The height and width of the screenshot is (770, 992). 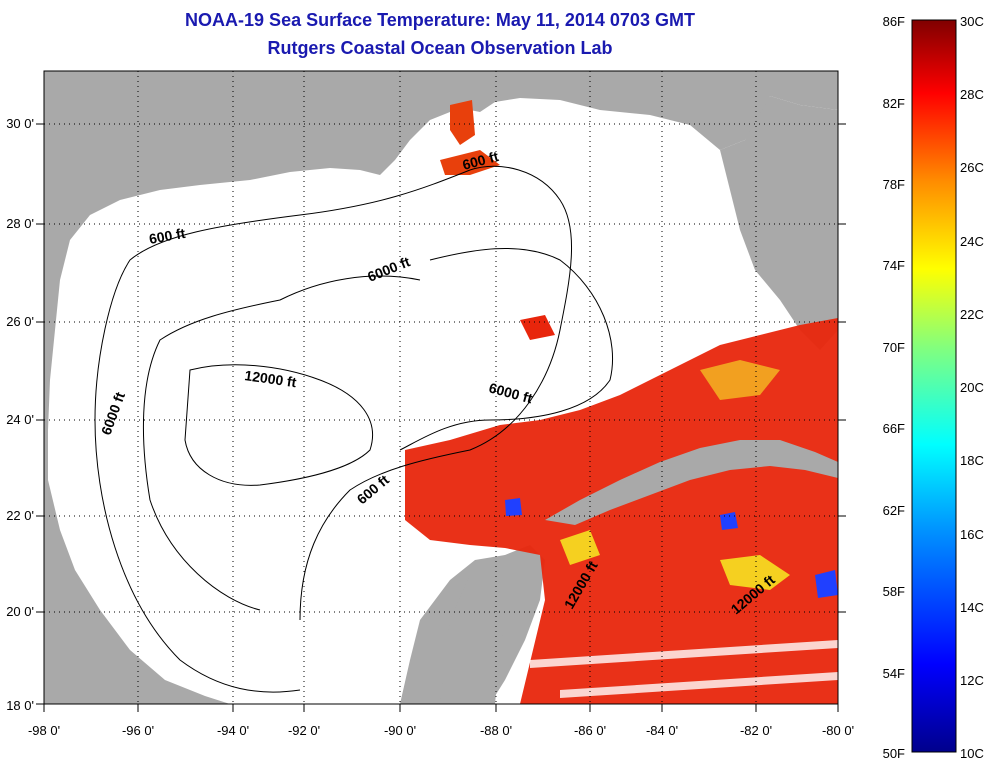 What do you see at coordinates (590, 730) in the screenshot?
I see `x-tick-label: -86 0'` at bounding box center [590, 730].